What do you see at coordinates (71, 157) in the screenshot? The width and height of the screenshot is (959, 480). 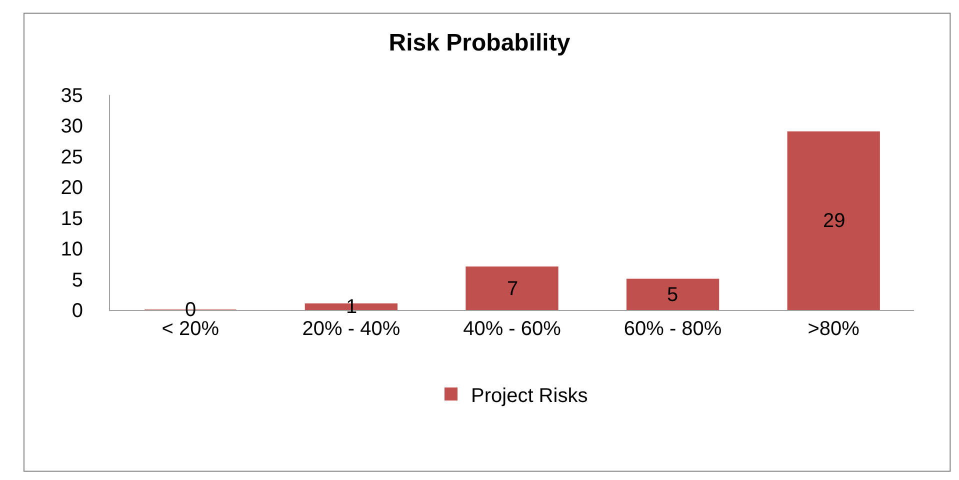 I see `y-tick-label: 25` at bounding box center [71, 157].